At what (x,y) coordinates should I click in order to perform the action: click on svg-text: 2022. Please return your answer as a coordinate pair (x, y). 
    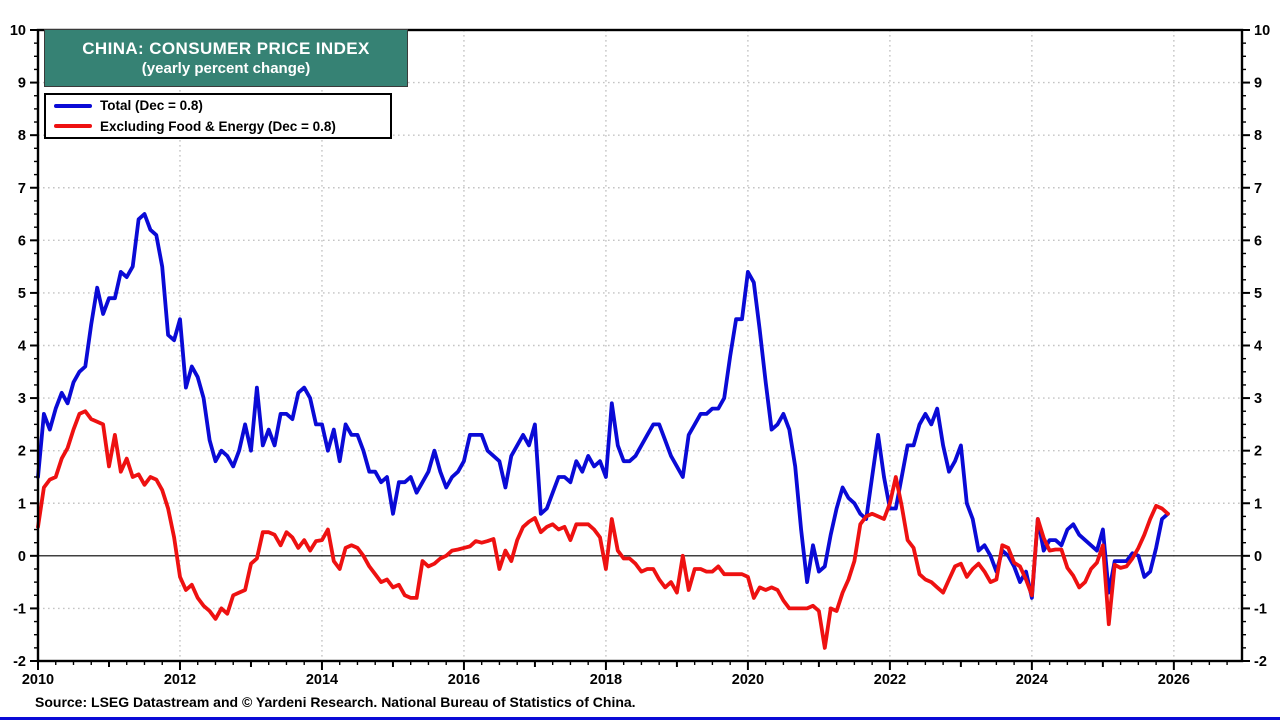
    Looking at the image, I should click on (890, 680).